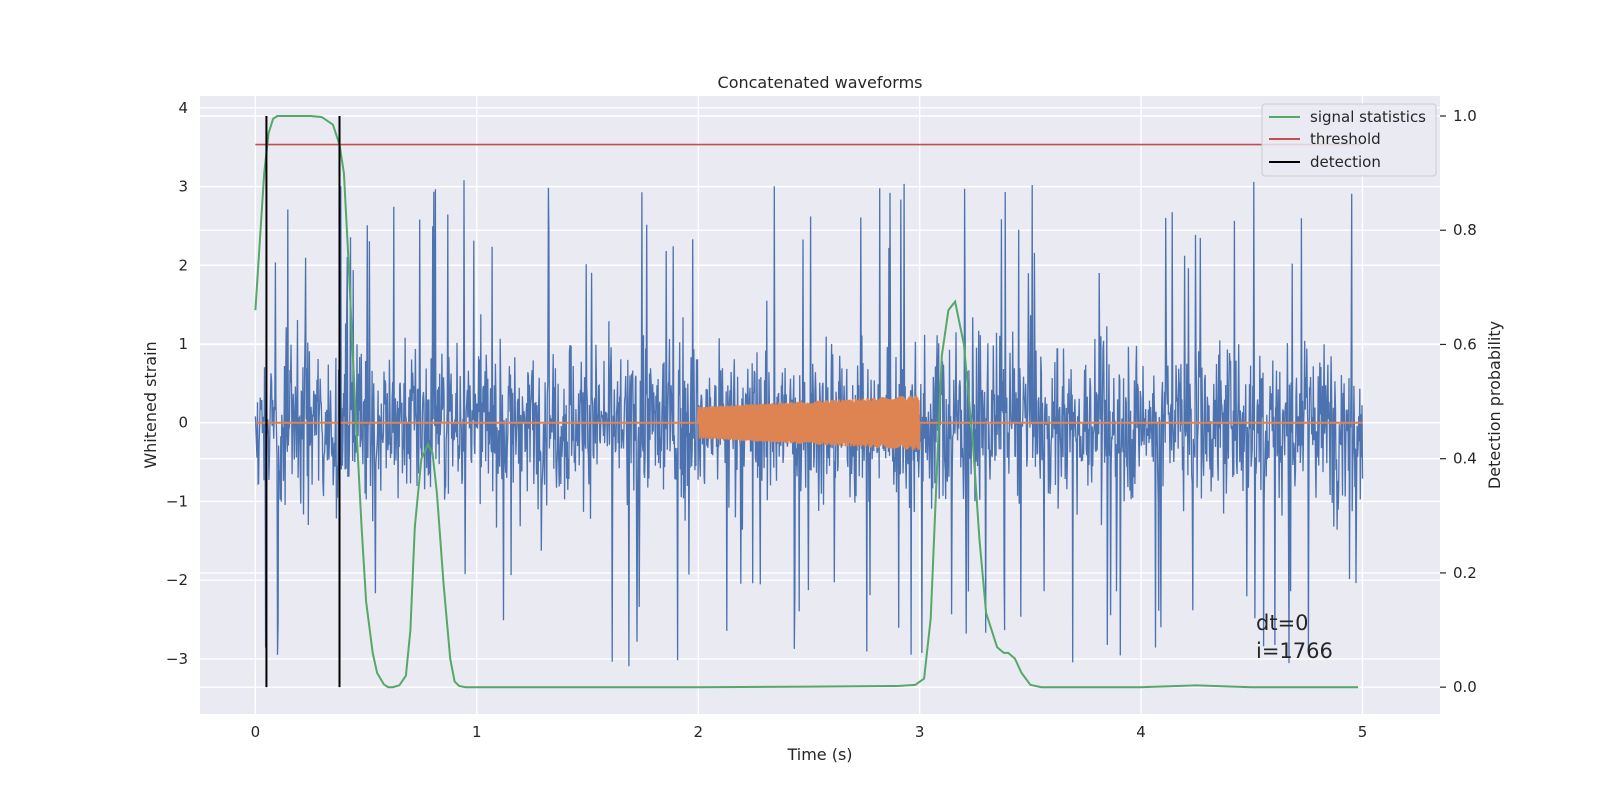  Describe the element at coordinates (183, 187) in the screenshot. I see `y-tick-label: 3` at that location.